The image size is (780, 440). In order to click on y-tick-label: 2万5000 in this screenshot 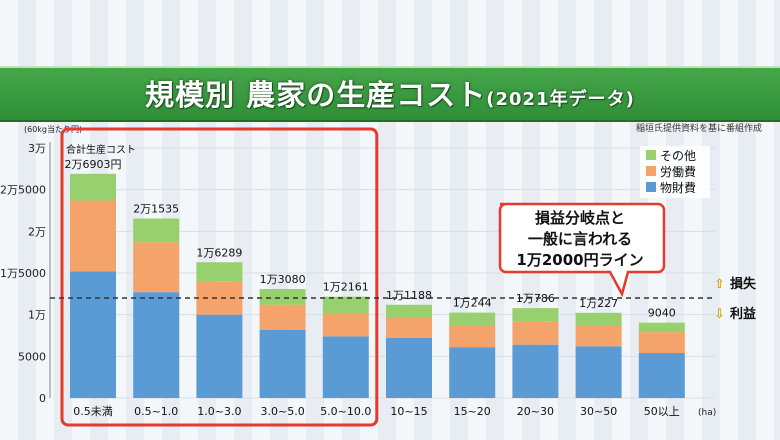, I will do `click(23, 190)`.